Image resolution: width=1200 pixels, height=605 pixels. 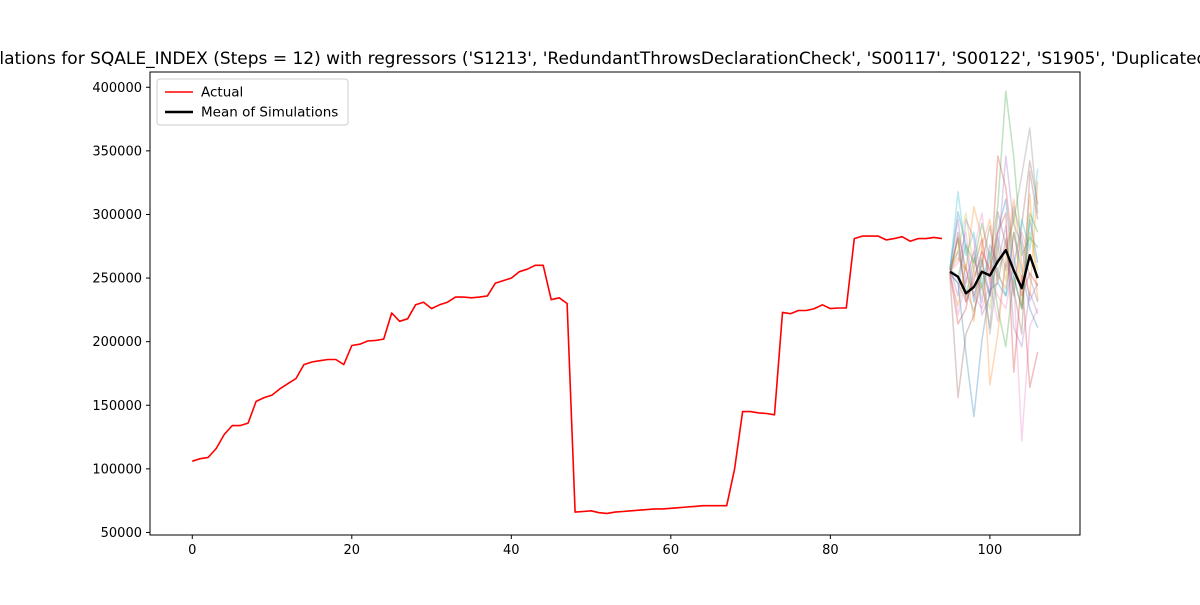 What do you see at coordinates (269, 113) in the screenshot?
I see `legend-label-mean: Mean of Simulations` at bounding box center [269, 113].